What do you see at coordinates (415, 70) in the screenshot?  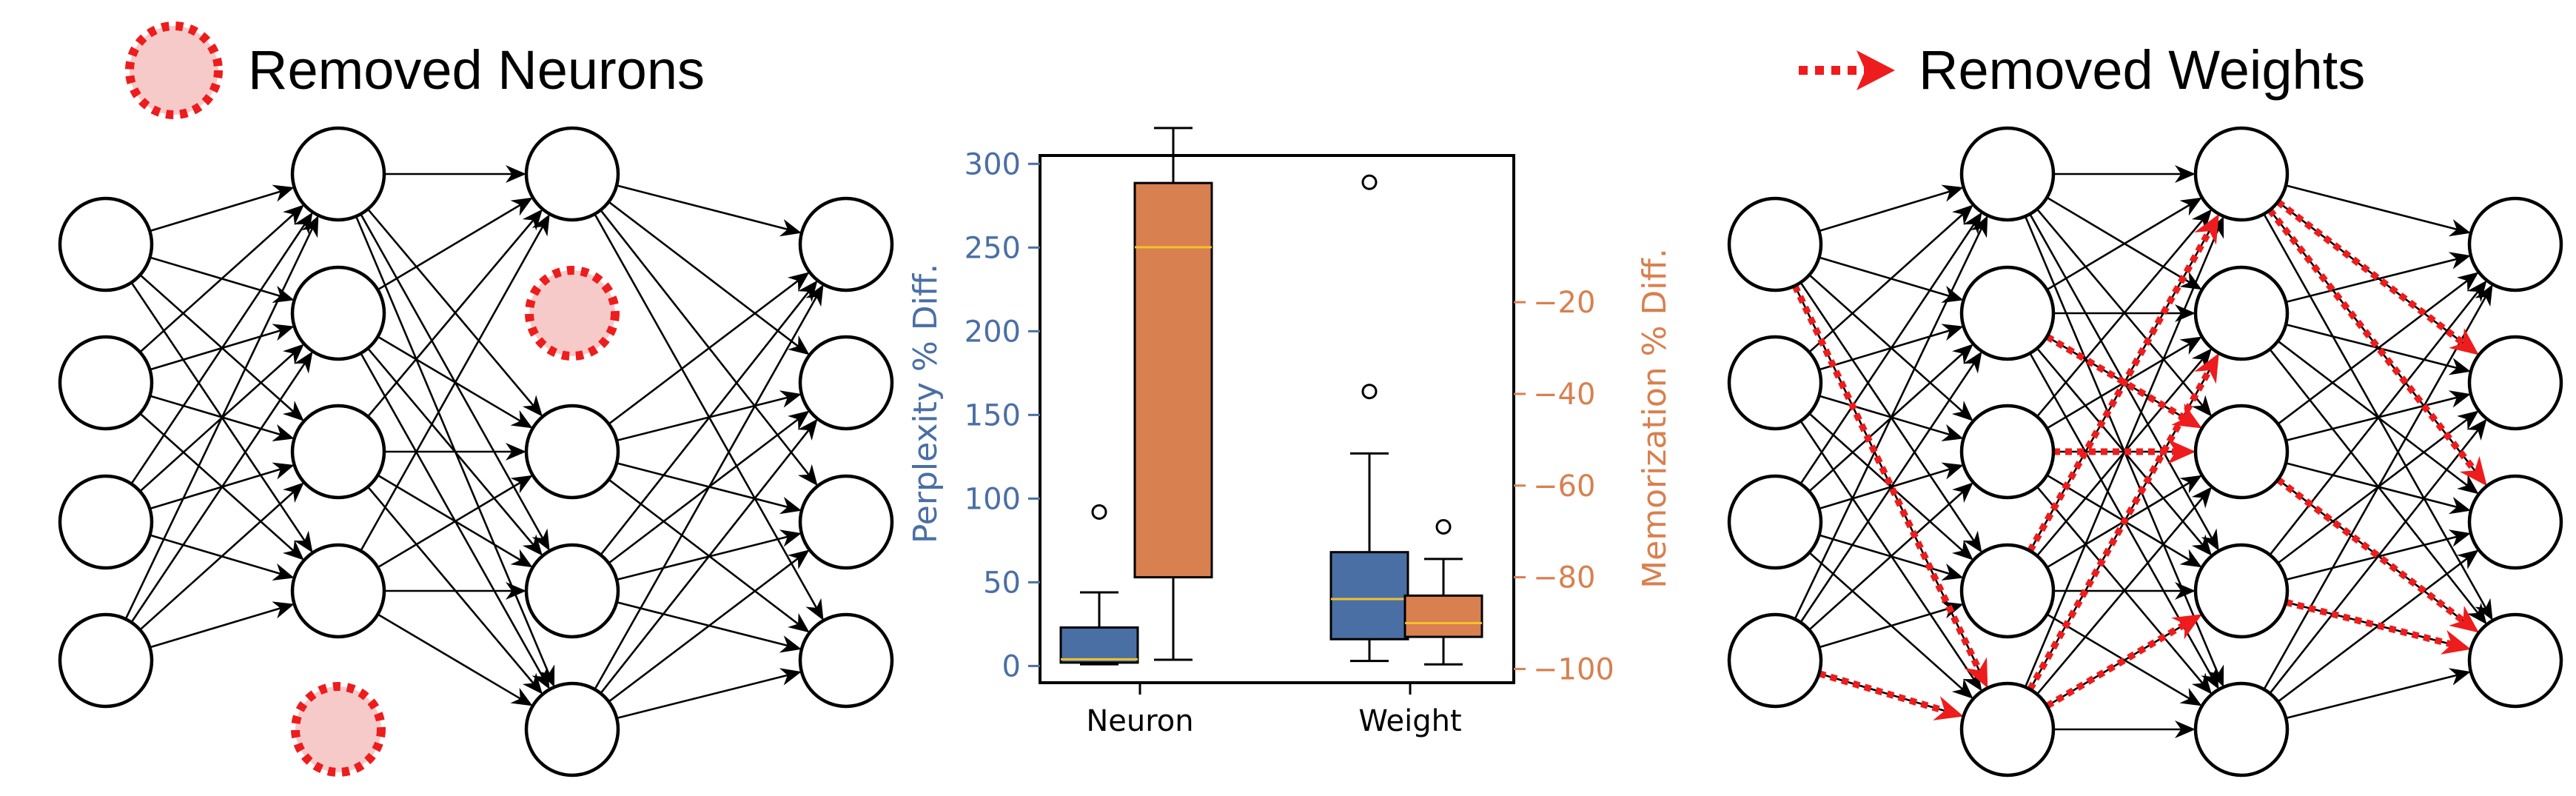 I see `legend-removed-neurons: Removed Neurons` at bounding box center [415, 70].